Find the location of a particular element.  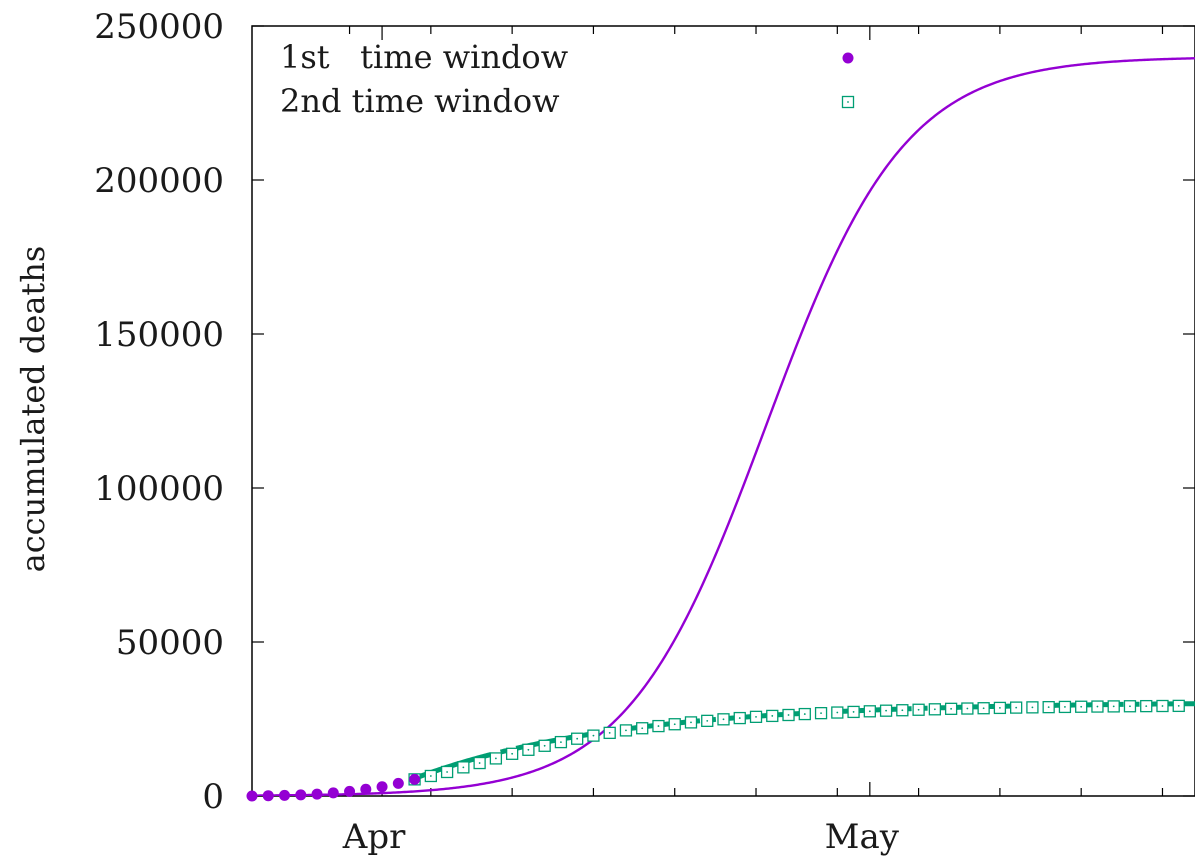

y-tick-label: 100000 is located at coordinates (159, 489).